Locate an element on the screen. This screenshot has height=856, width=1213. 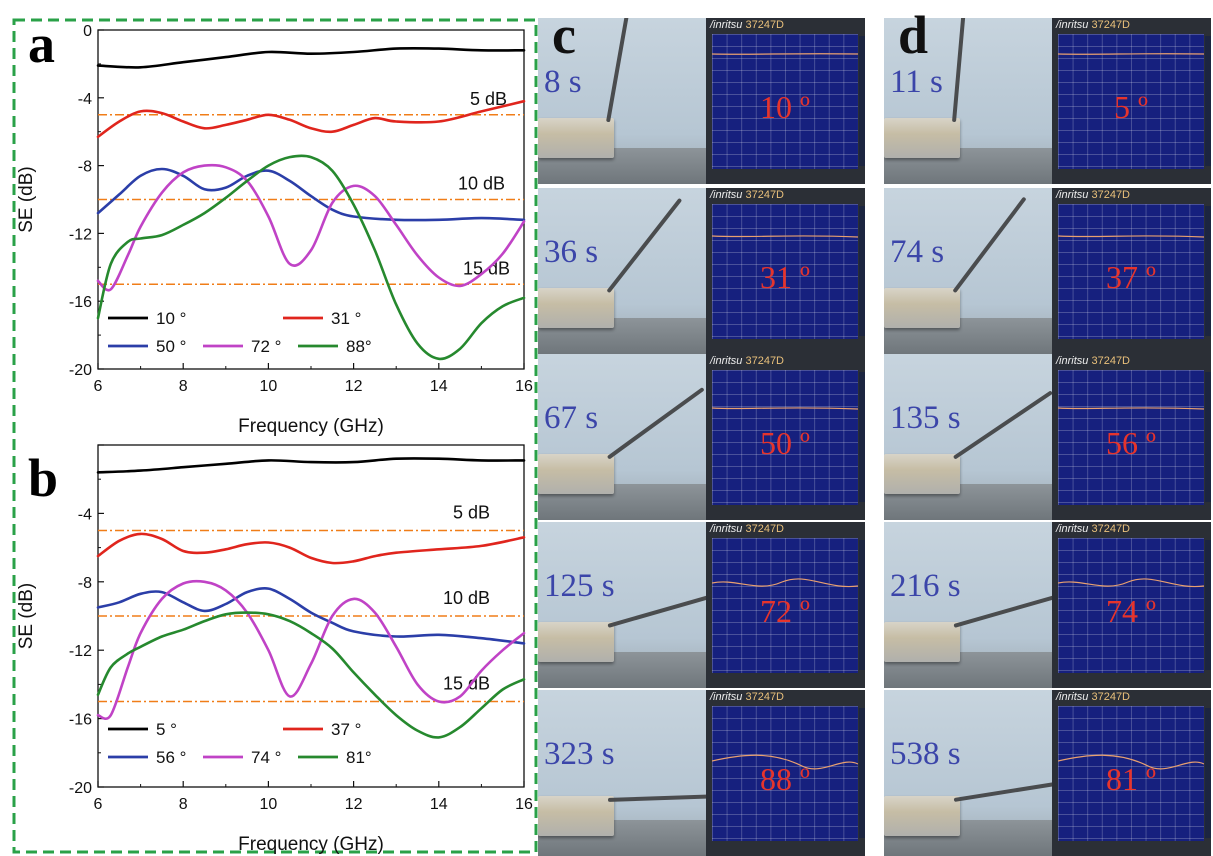
elapsed-time-label: 67 s is located at coordinates (571, 418).